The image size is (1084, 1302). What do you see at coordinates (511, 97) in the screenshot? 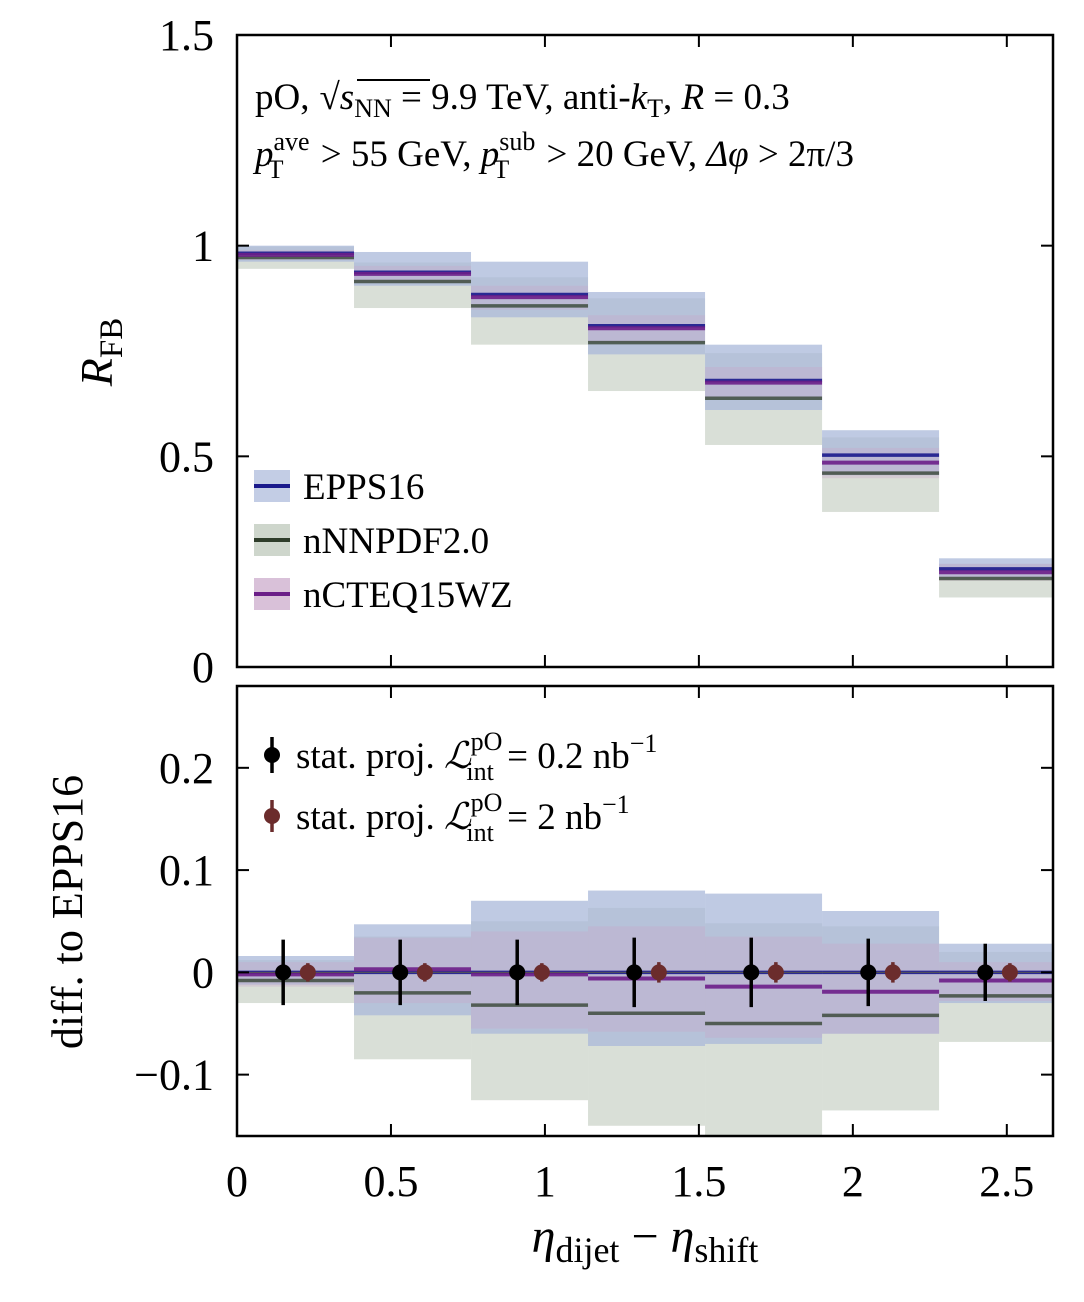
I see `anno-rest1: = 9.9 TeV, anti-` at bounding box center [511, 97].